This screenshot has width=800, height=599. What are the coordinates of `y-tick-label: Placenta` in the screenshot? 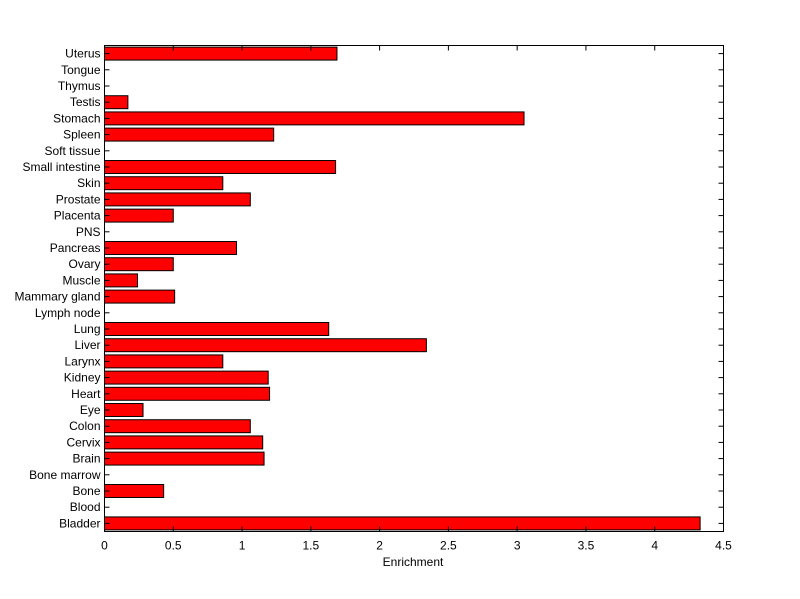 It's located at (77, 216).